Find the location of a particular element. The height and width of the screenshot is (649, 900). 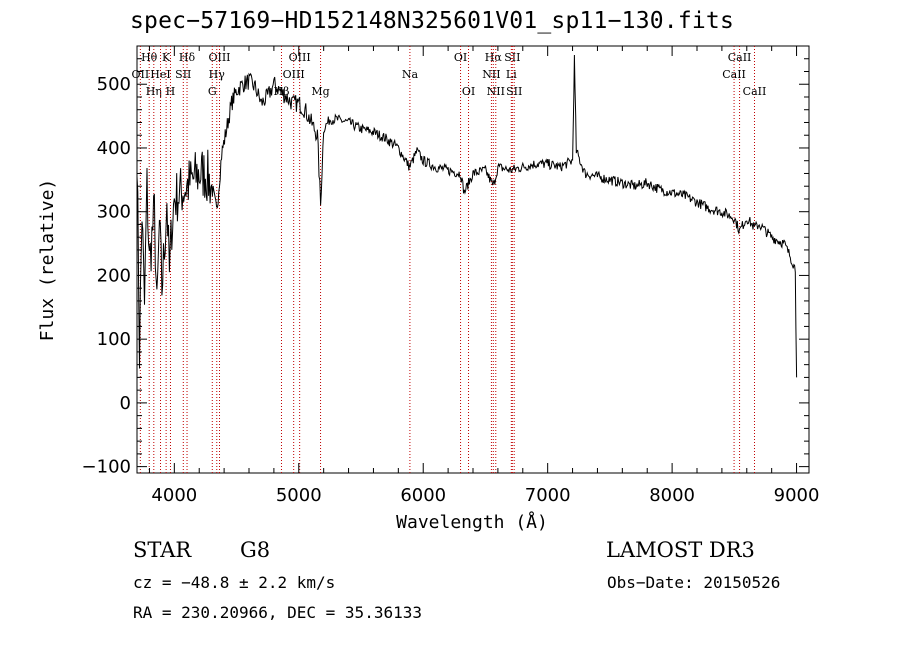

marker-label-h-5: H is located at coordinates (171, 91).